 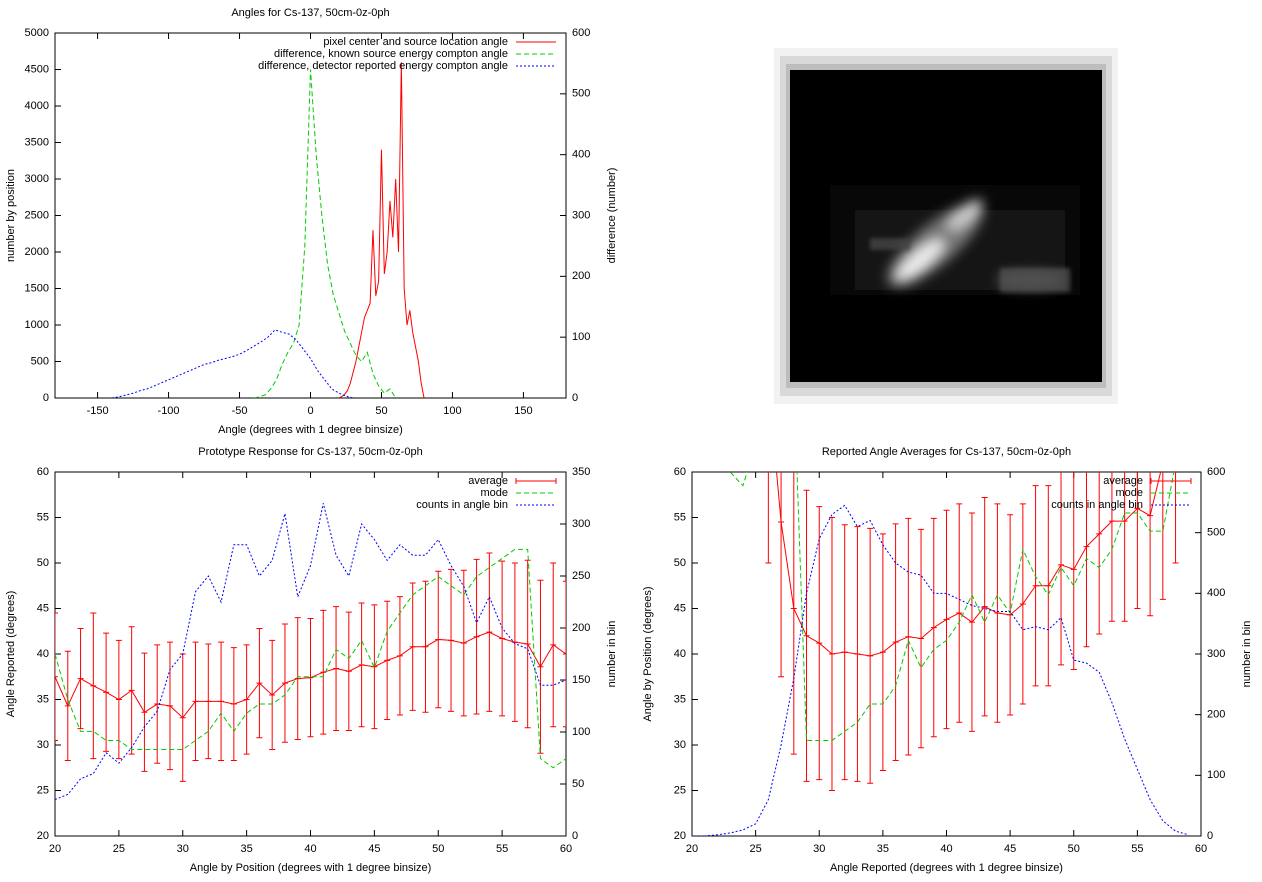 I want to click on y-axis-label: Angle Reported (degrees), so click(x=11, y=654).